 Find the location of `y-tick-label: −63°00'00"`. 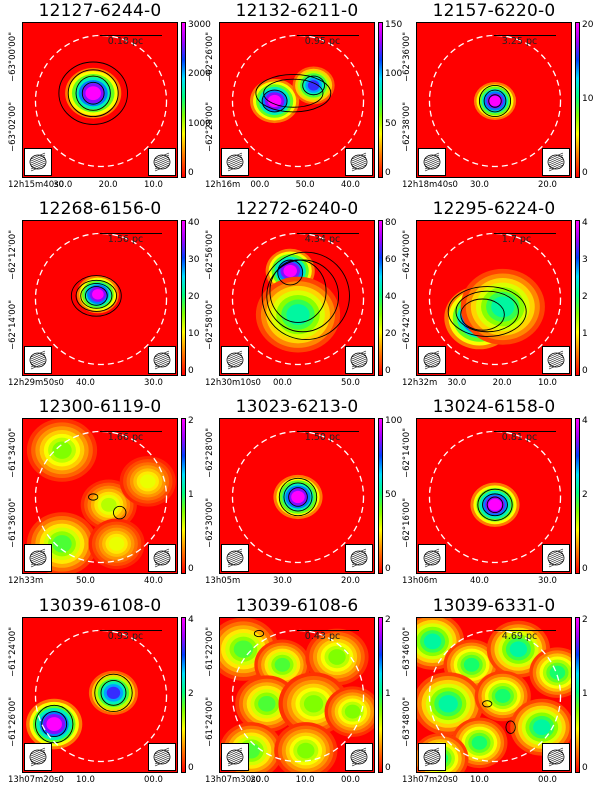

y-tick-label: −63°00'00" is located at coordinates (13, 57).